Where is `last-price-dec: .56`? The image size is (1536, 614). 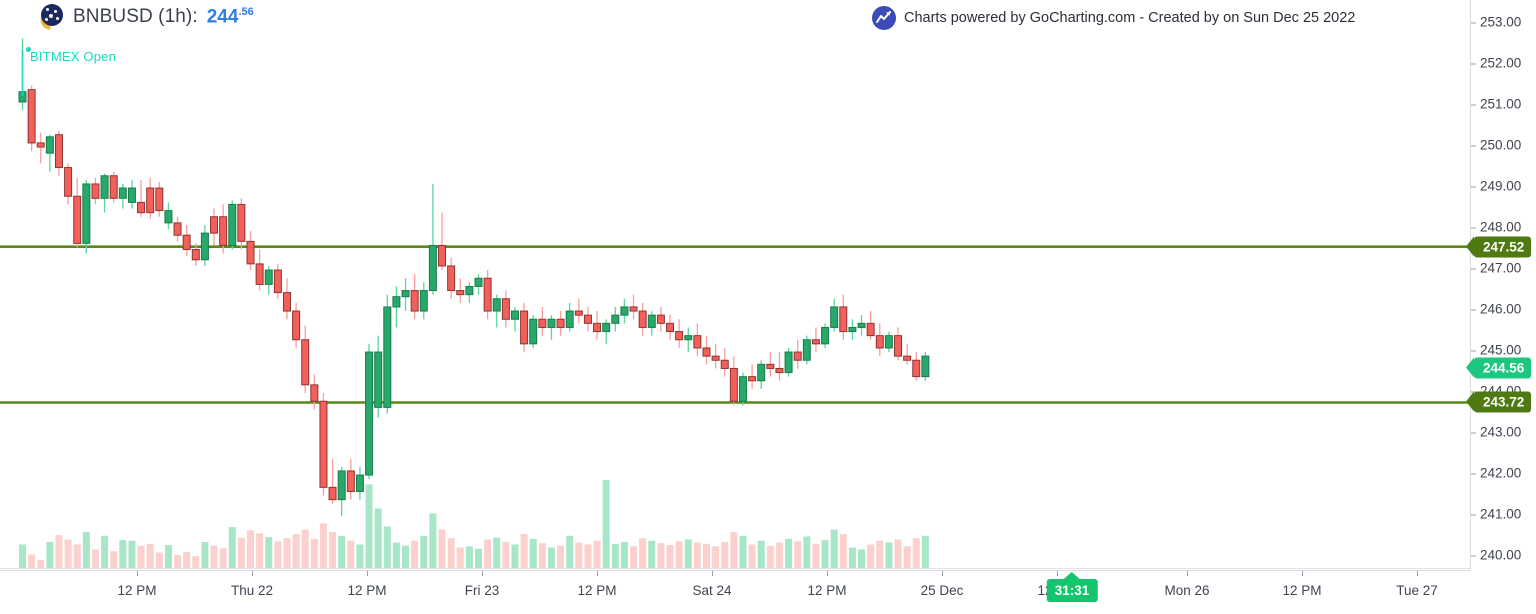
last-price-dec: .56 is located at coordinates (246, 11).